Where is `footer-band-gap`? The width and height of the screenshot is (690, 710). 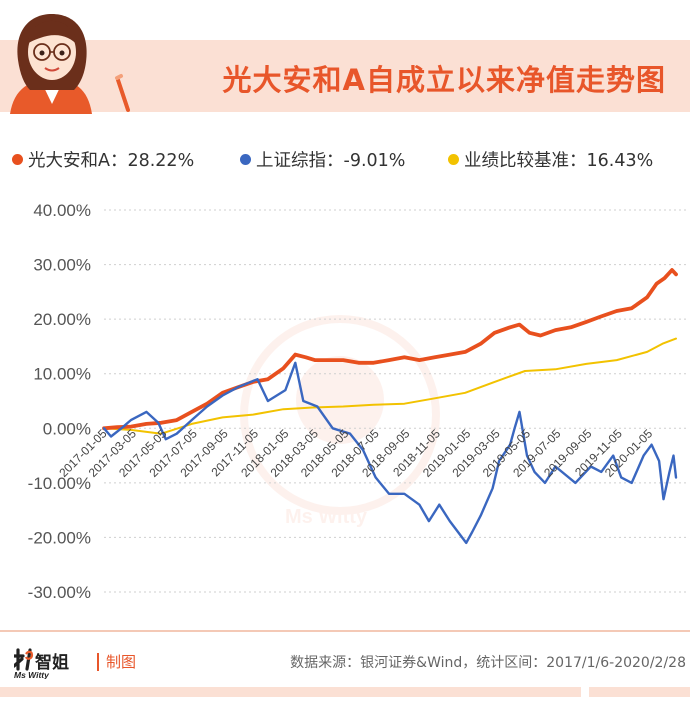 footer-band-gap is located at coordinates (585, 692).